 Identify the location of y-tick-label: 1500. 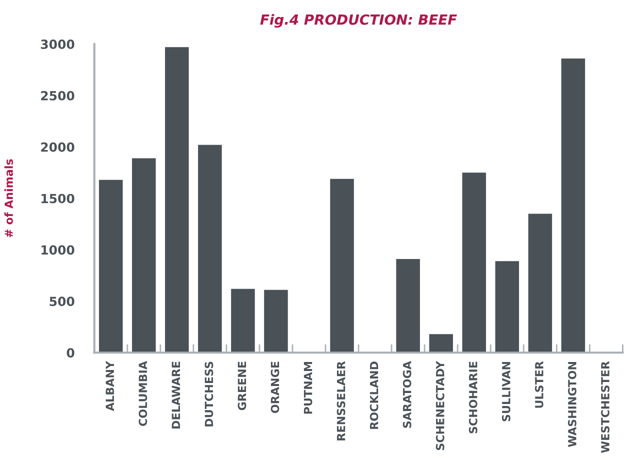
(58, 199).